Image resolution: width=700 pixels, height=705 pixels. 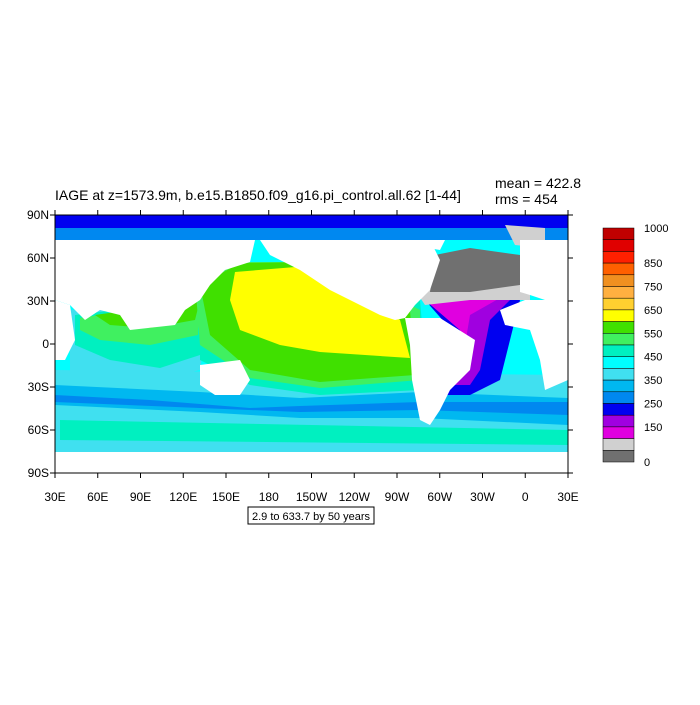 I want to click on lat-label: 30S, so click(x=38, y=387).